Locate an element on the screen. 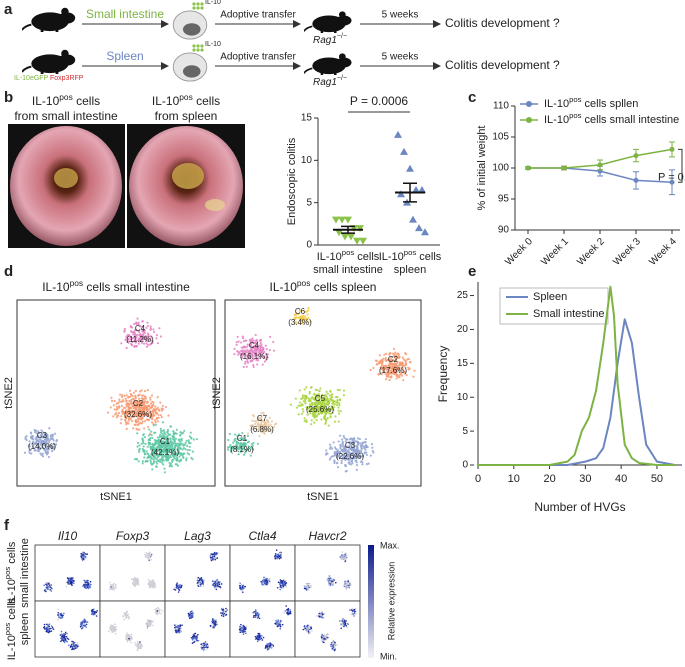 This screenshot has width=685, height=667. y-tick-label: 90 is located at coordinates (504, 230).